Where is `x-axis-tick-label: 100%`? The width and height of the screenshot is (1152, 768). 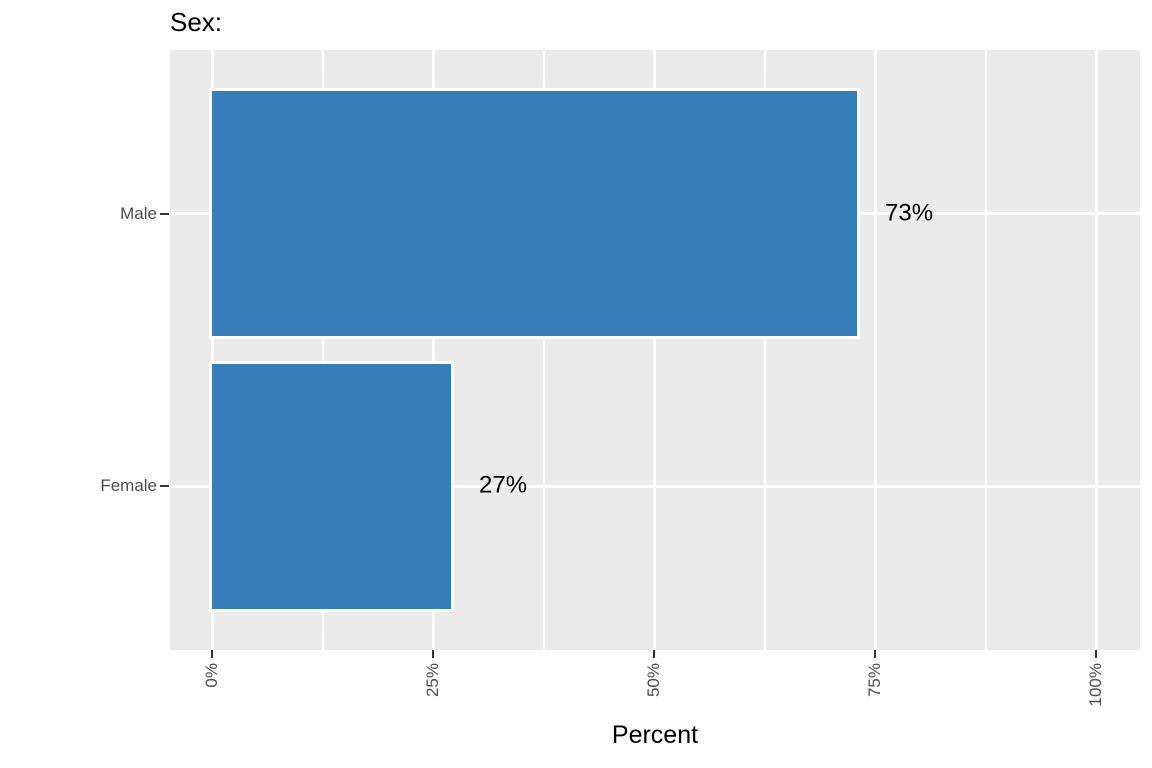 x-axis-tick-label: 100% is located at coordinates (1095, 685).